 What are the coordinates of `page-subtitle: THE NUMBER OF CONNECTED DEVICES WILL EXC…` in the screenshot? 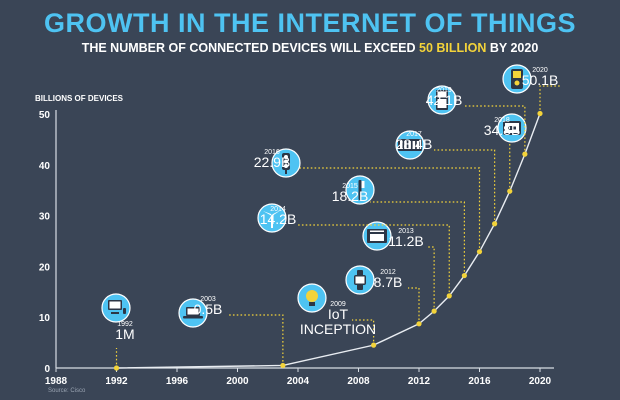 It's located at (310, 48).